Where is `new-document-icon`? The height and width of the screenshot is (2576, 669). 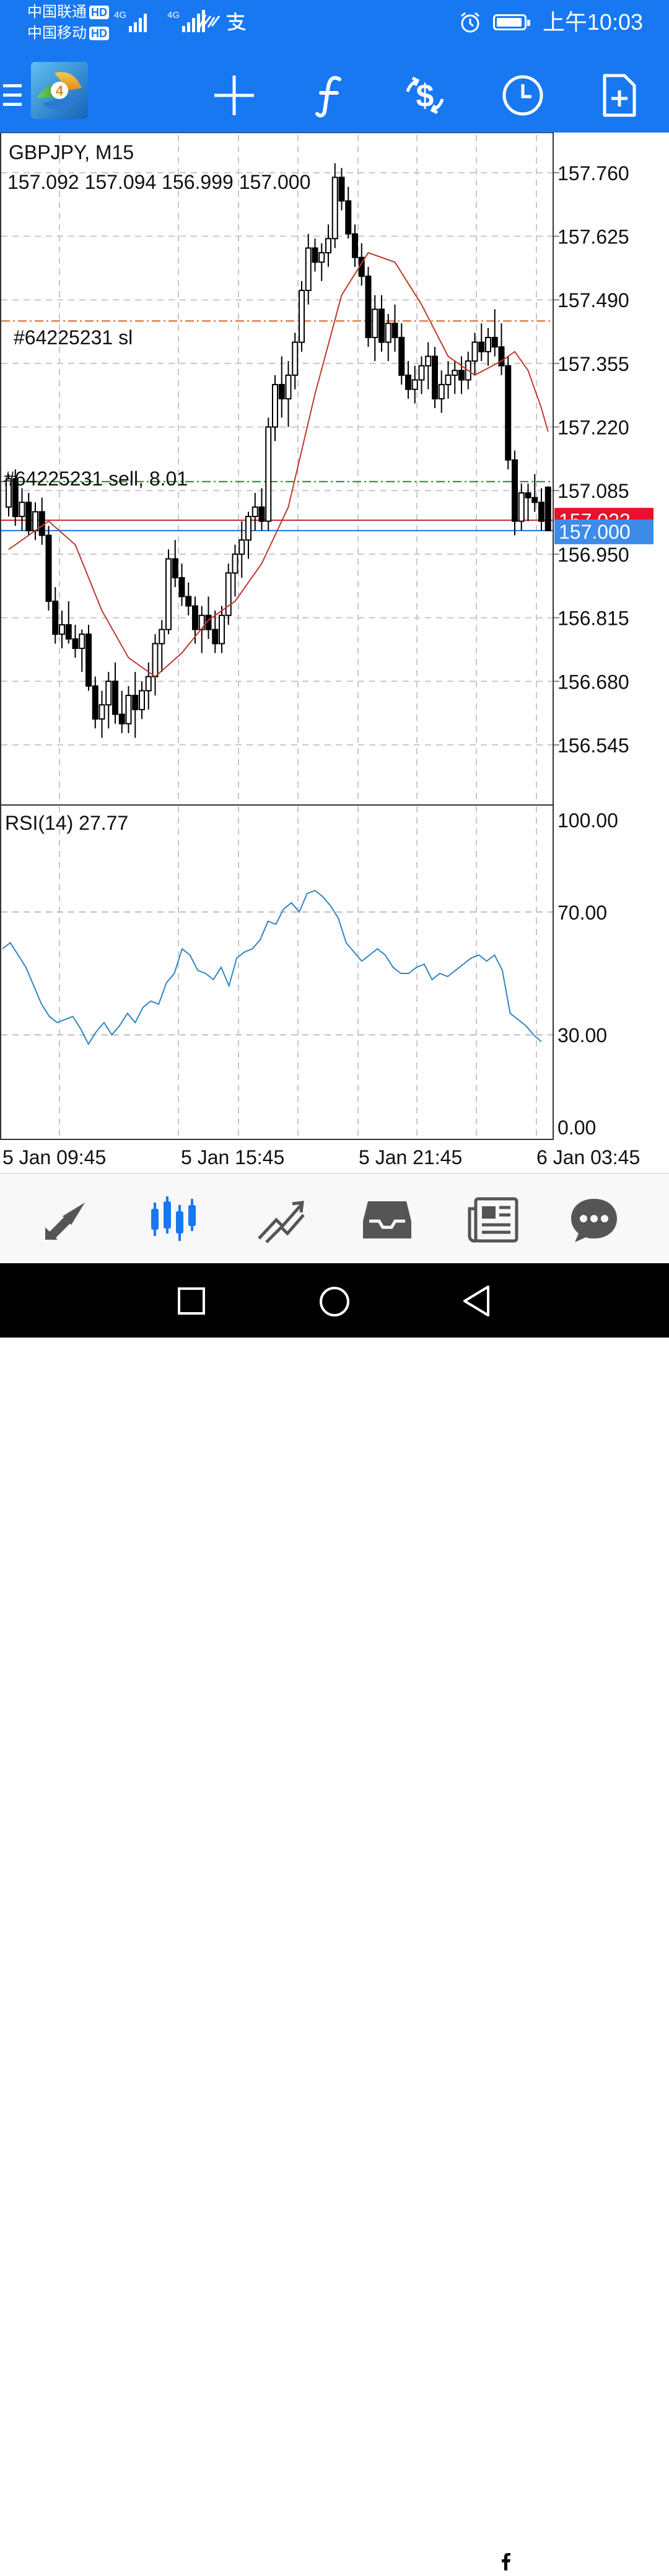 new-document-icon is located at coordinates (619, 95).